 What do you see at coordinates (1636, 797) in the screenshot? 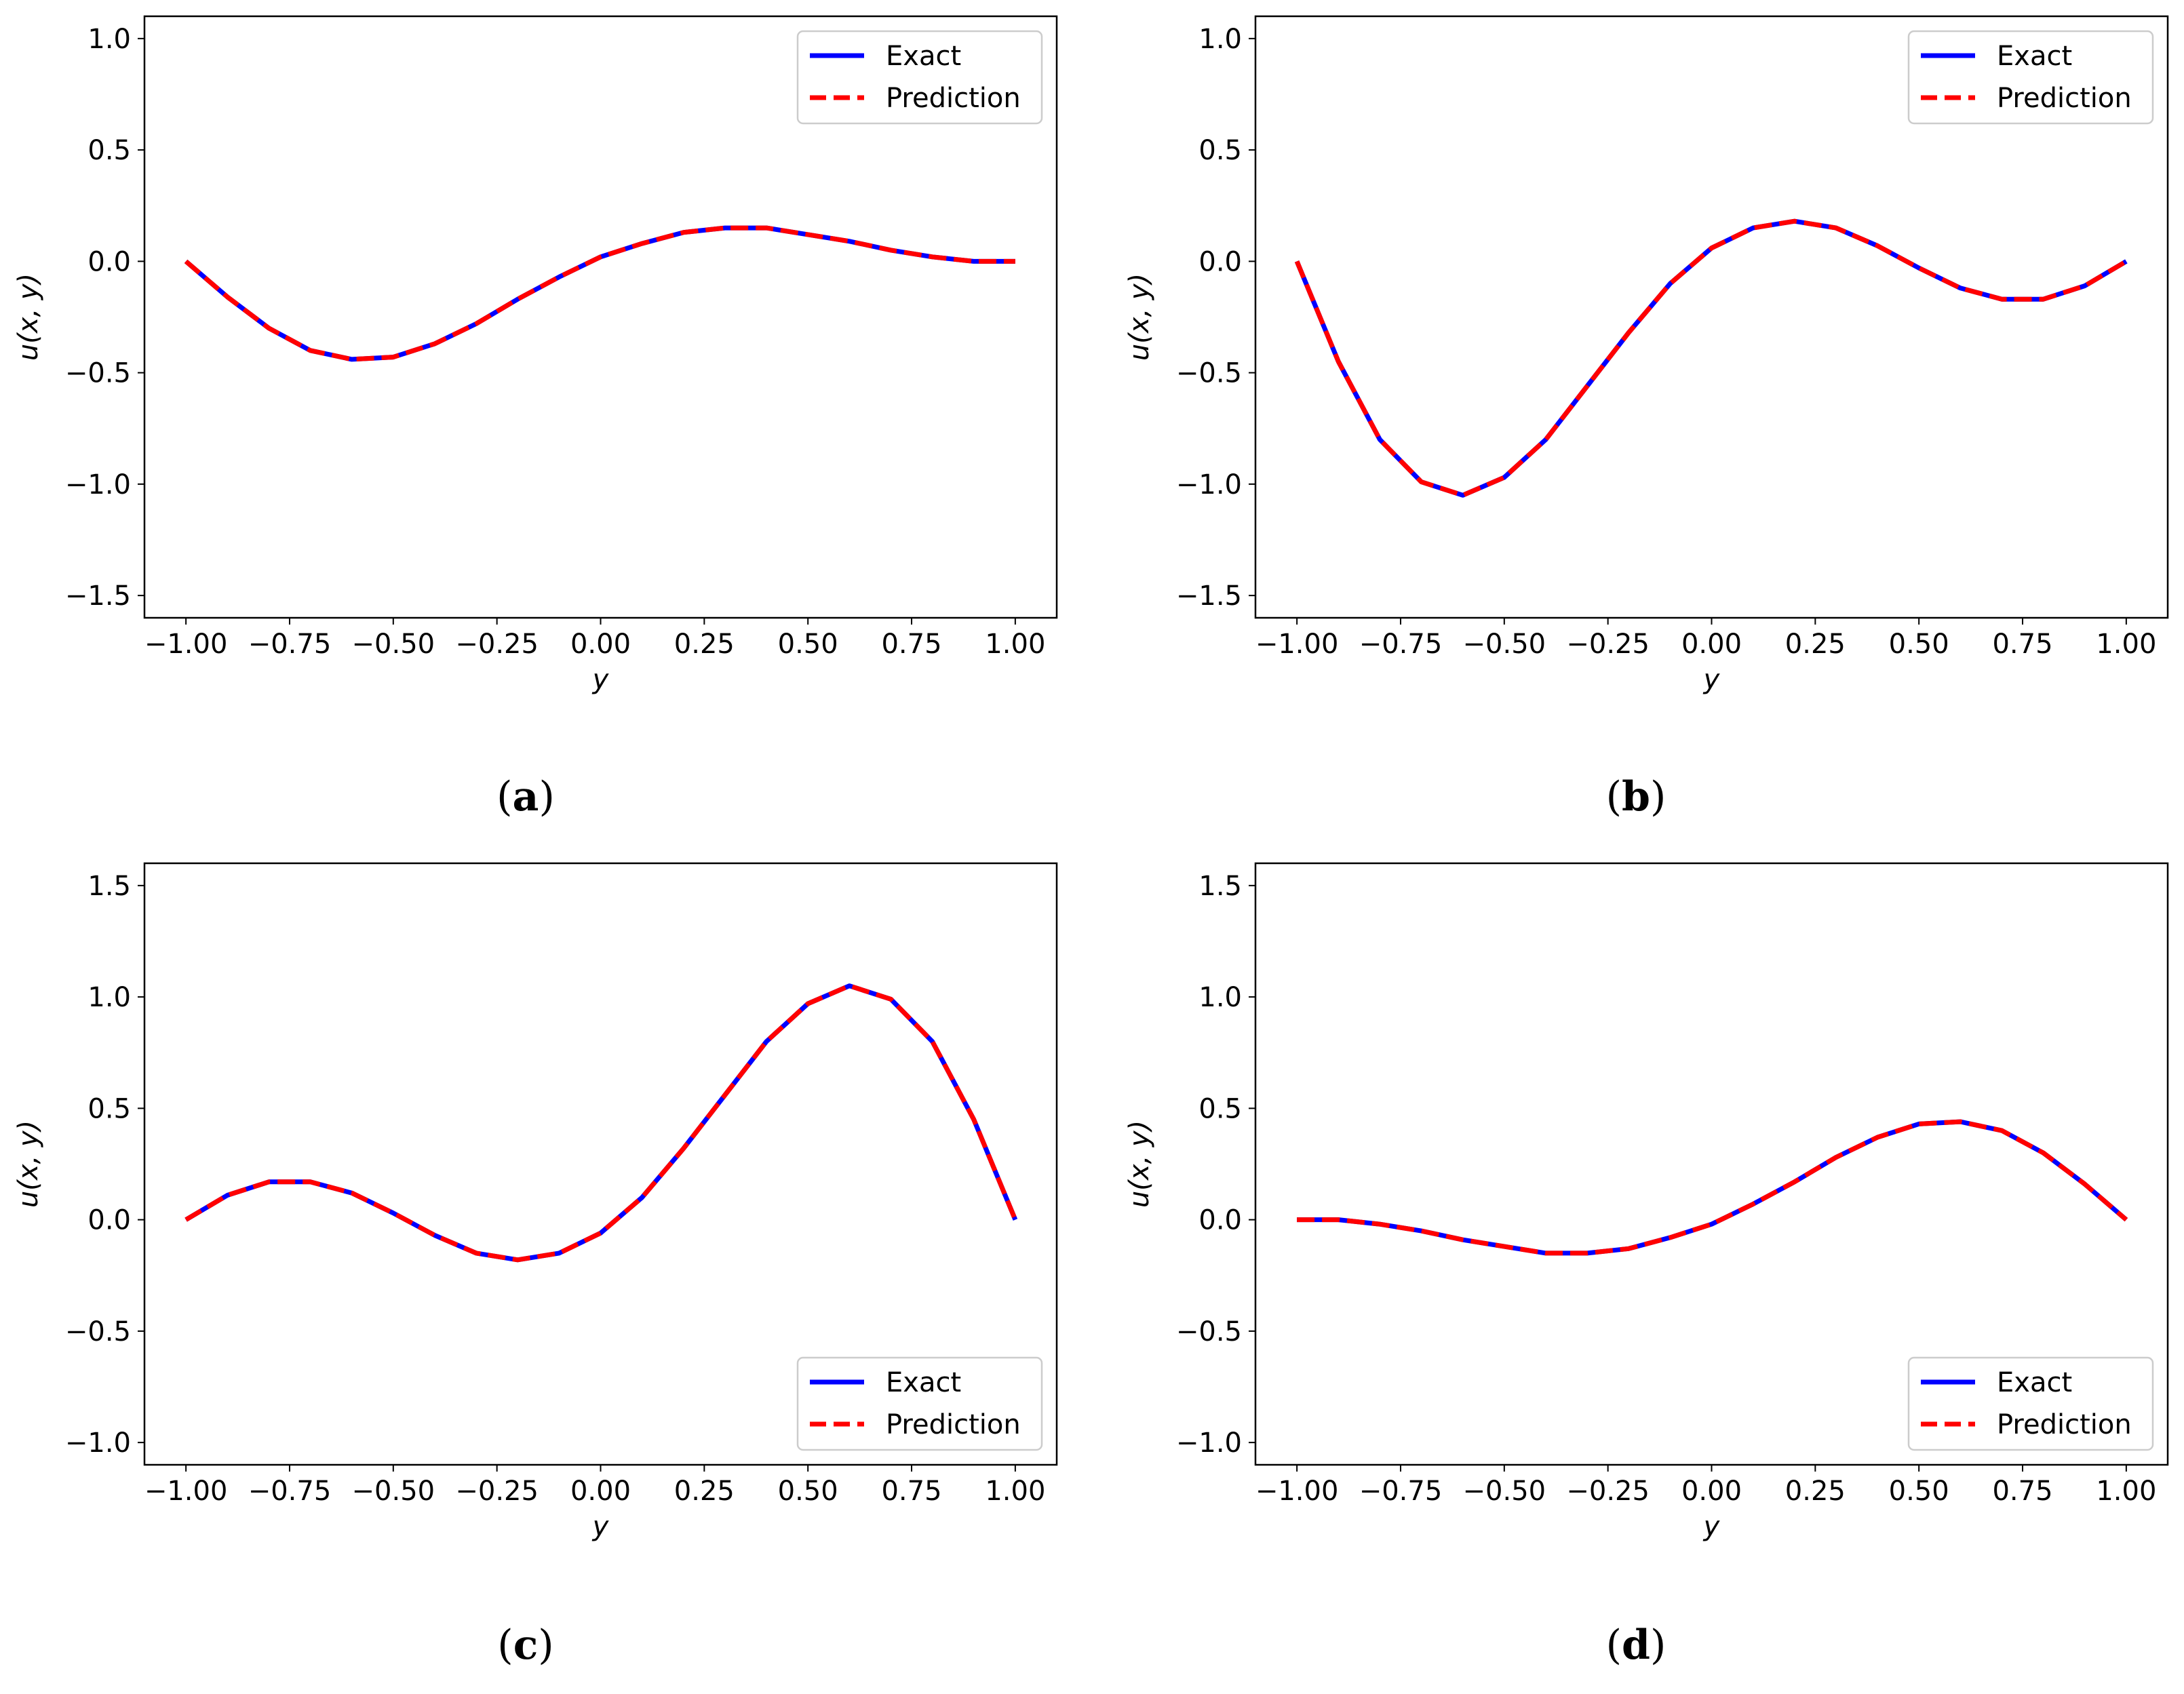
I see `panel-caption: (b)` at bounding box center [1636, 797].